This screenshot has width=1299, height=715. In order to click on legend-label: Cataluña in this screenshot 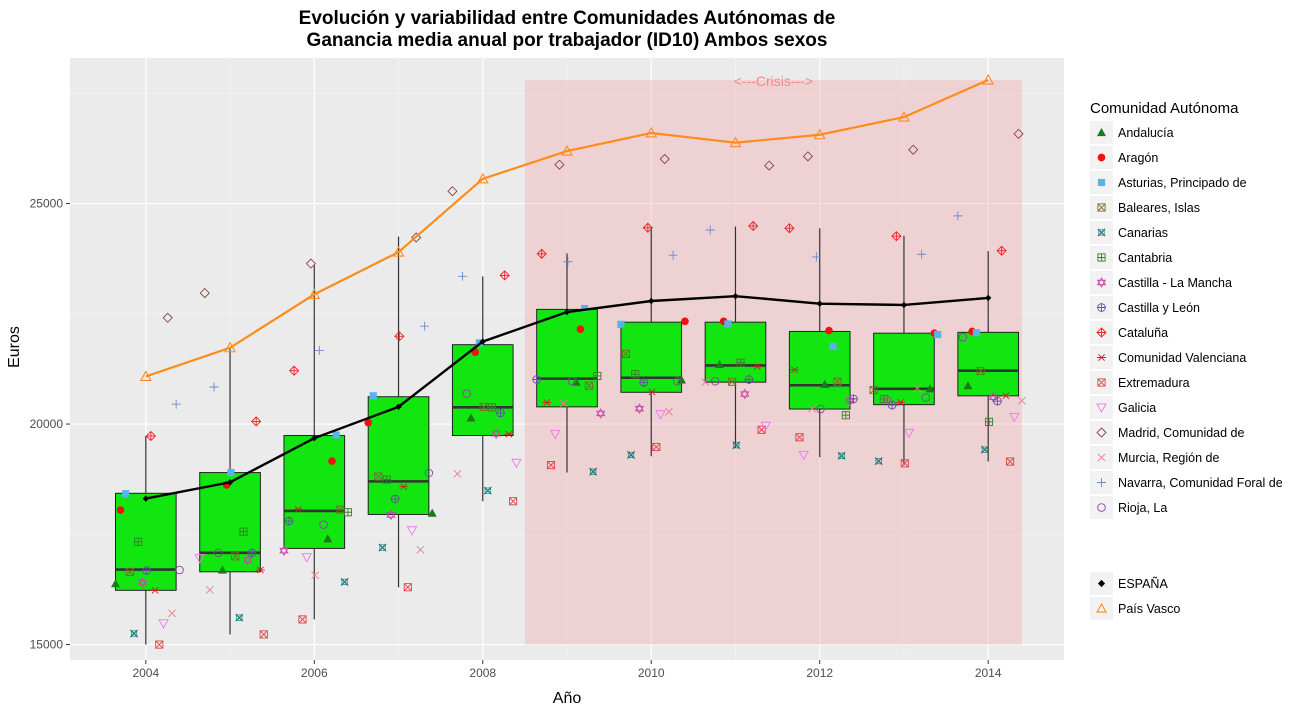, I will do `click(1143, 333)`.